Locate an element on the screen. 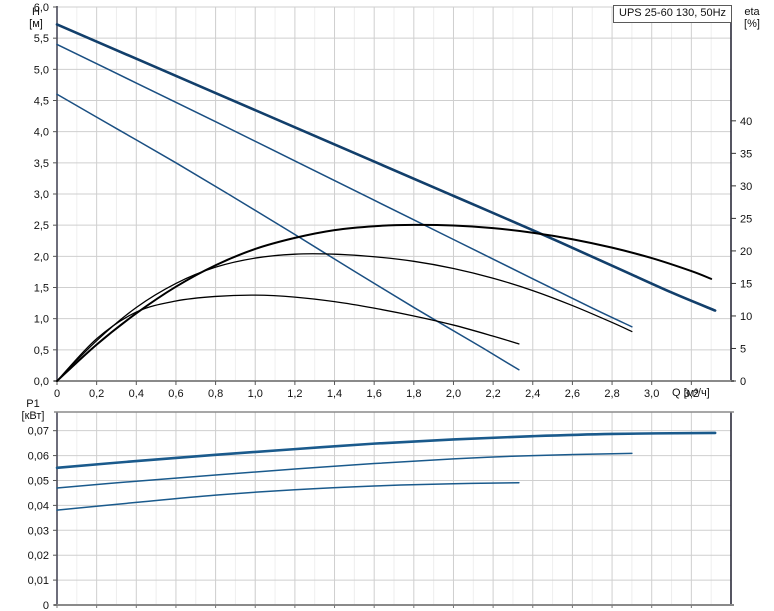  head-axis-ticks: 0,0 0,5 1,0 1,5 2,0 2,5 3,0 3,5 4,0 4,5 5,0 5,5 6,0 is located at coordinates (45, 195).